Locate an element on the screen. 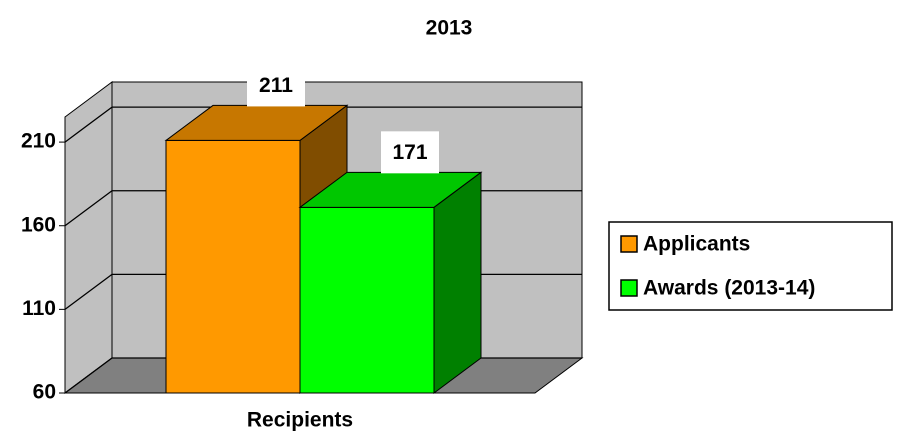 The height and width of the screenshot is (437, 901). bar is located at coordinates (390, 282).